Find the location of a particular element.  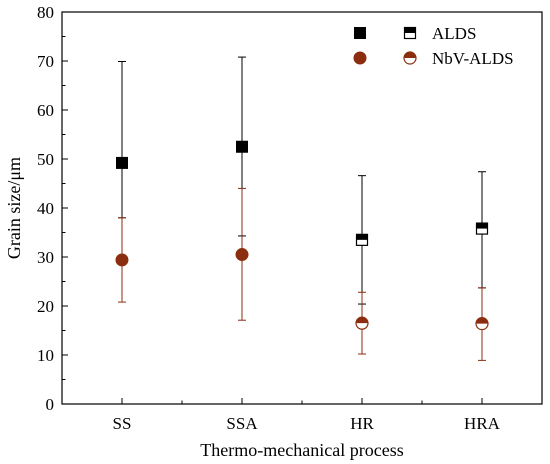

y-tick-label: 30 is located at coordinates (45, 257).